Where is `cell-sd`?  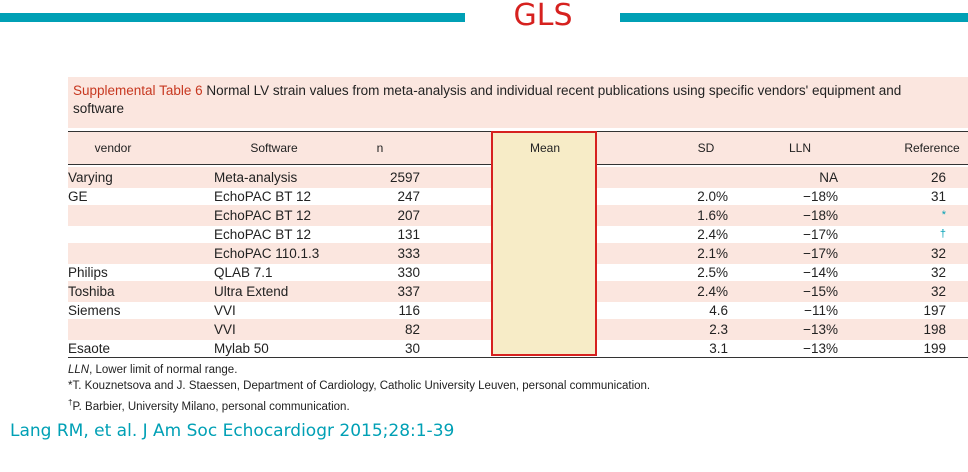
cell-sd is located at coordinates (698, 177).